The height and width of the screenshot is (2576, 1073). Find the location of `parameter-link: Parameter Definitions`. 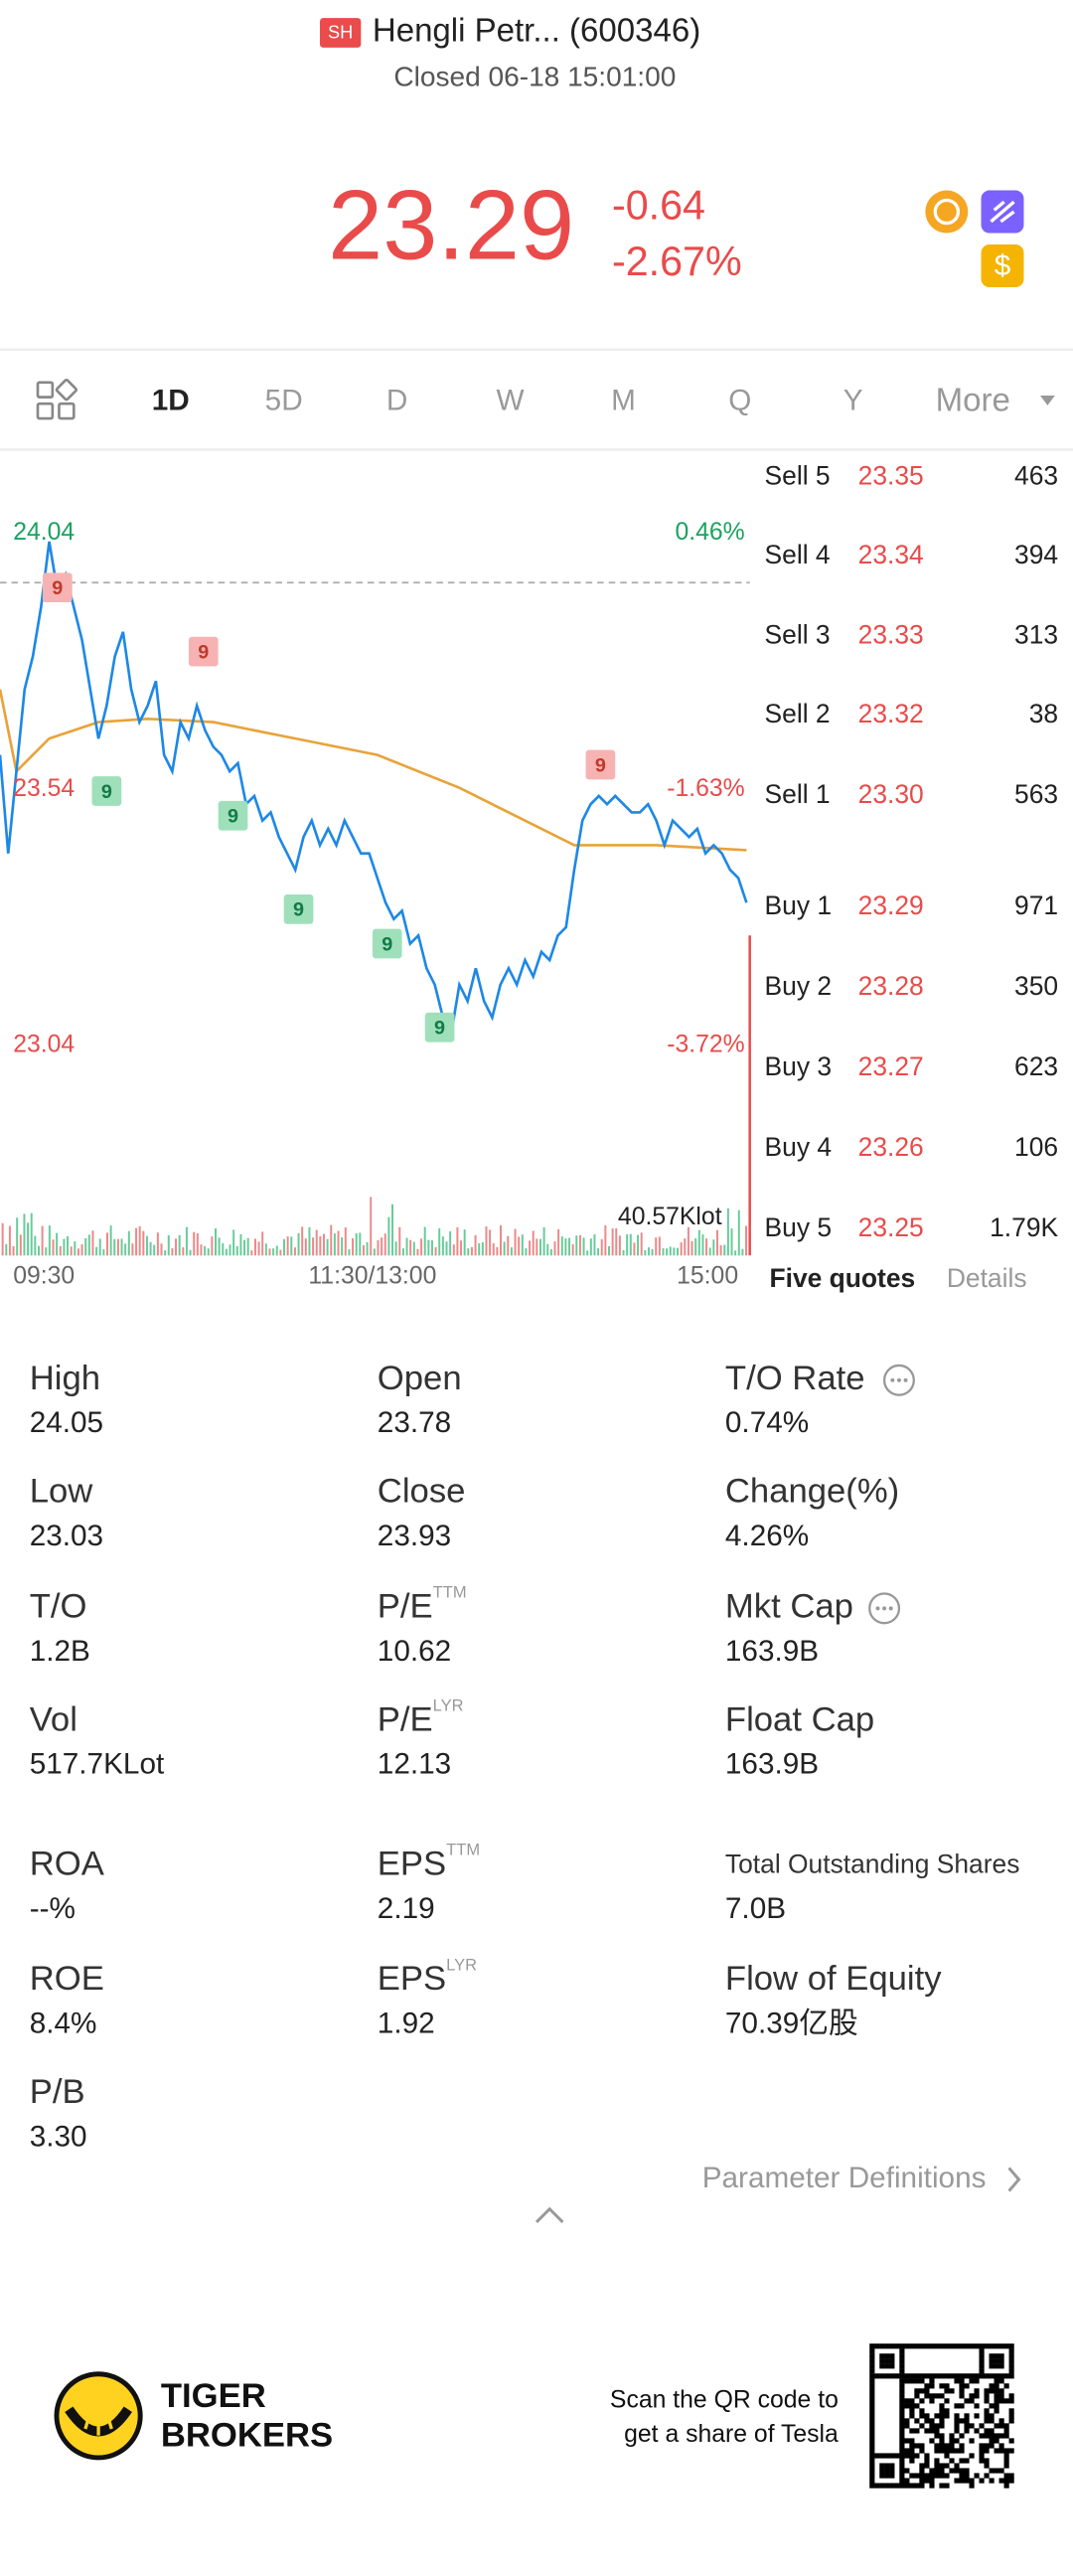

parameter-link: Parameter Definitions is located at coordinates (844, 2178).